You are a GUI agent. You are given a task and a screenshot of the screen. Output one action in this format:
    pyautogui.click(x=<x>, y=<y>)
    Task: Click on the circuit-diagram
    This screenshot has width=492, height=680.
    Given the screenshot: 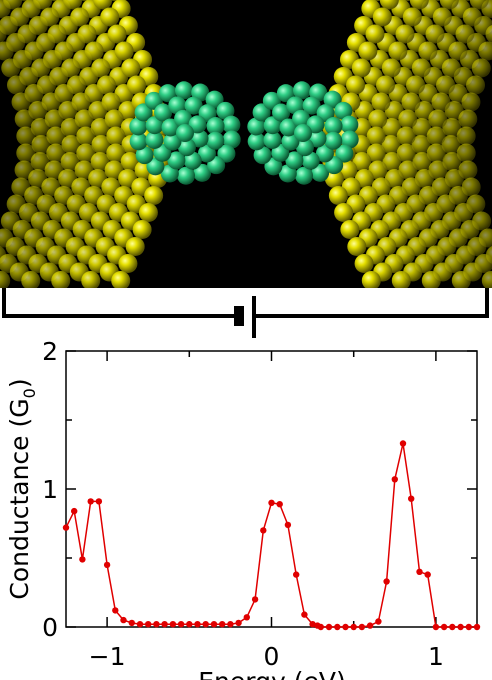 What is the action you would take?
    pyautogui.click(x=245, y=313)
    